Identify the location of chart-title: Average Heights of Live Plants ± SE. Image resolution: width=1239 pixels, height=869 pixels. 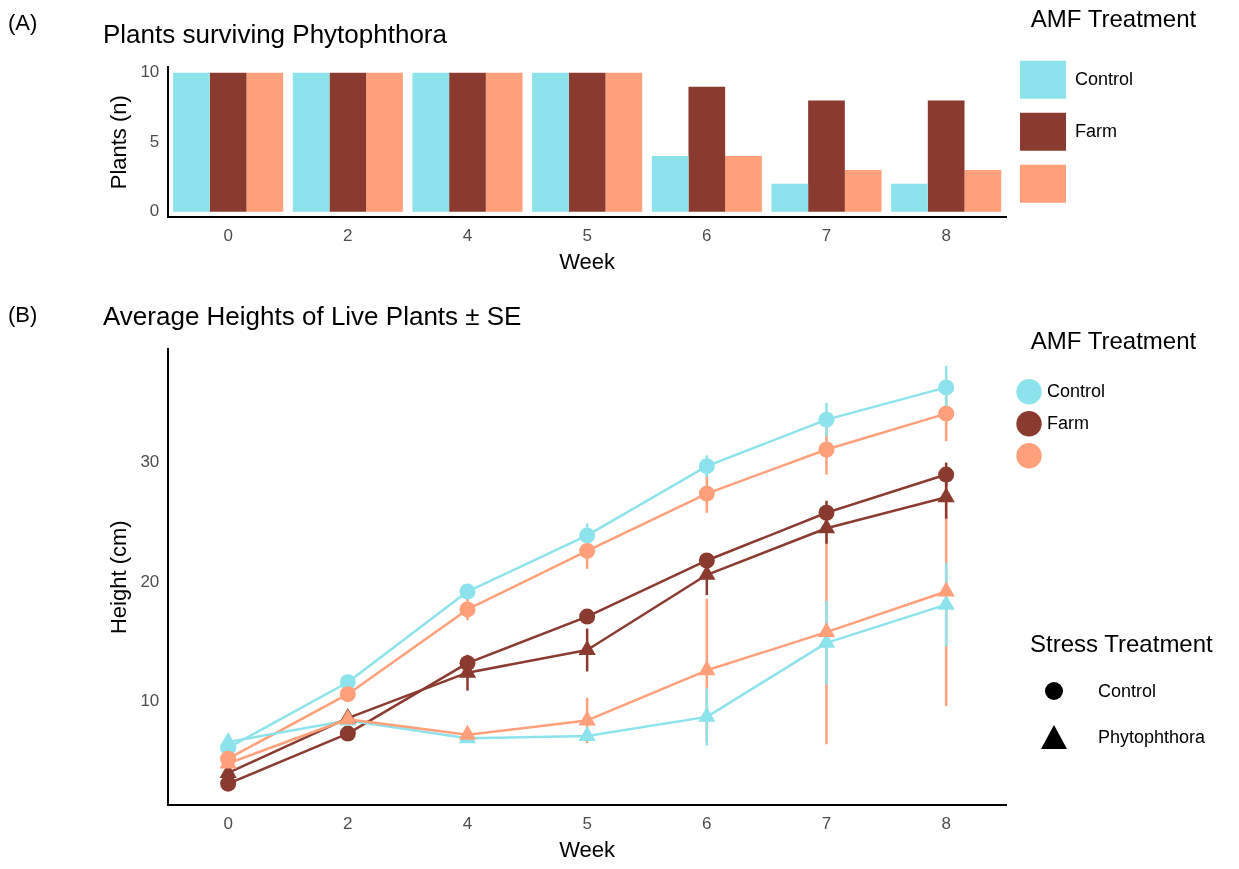
(312, 315).